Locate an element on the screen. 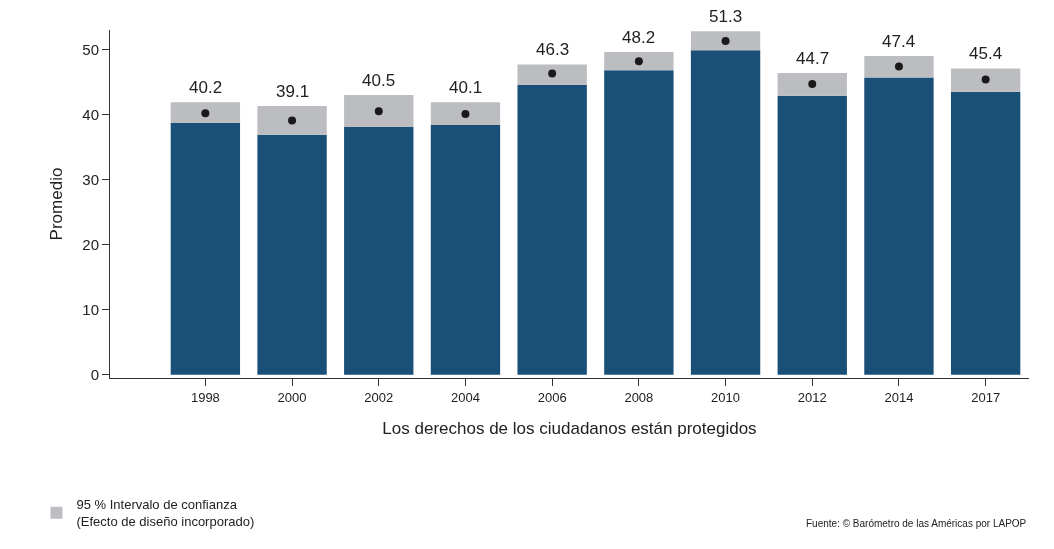 The height and width of the screenshot is (549, 1054). y-tick-label: 40 is located at coordinates (90, 114).